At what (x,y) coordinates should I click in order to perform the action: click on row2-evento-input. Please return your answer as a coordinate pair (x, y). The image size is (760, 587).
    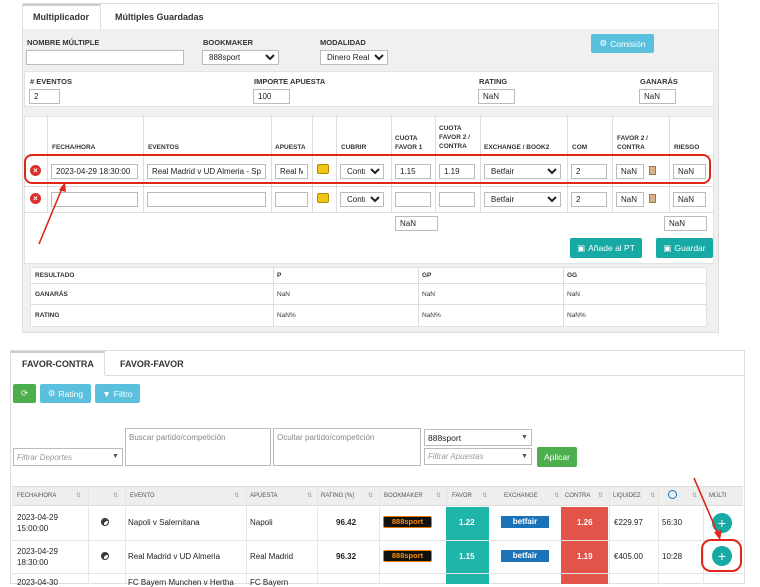
    Looking at the image, I should click on (206, 199).